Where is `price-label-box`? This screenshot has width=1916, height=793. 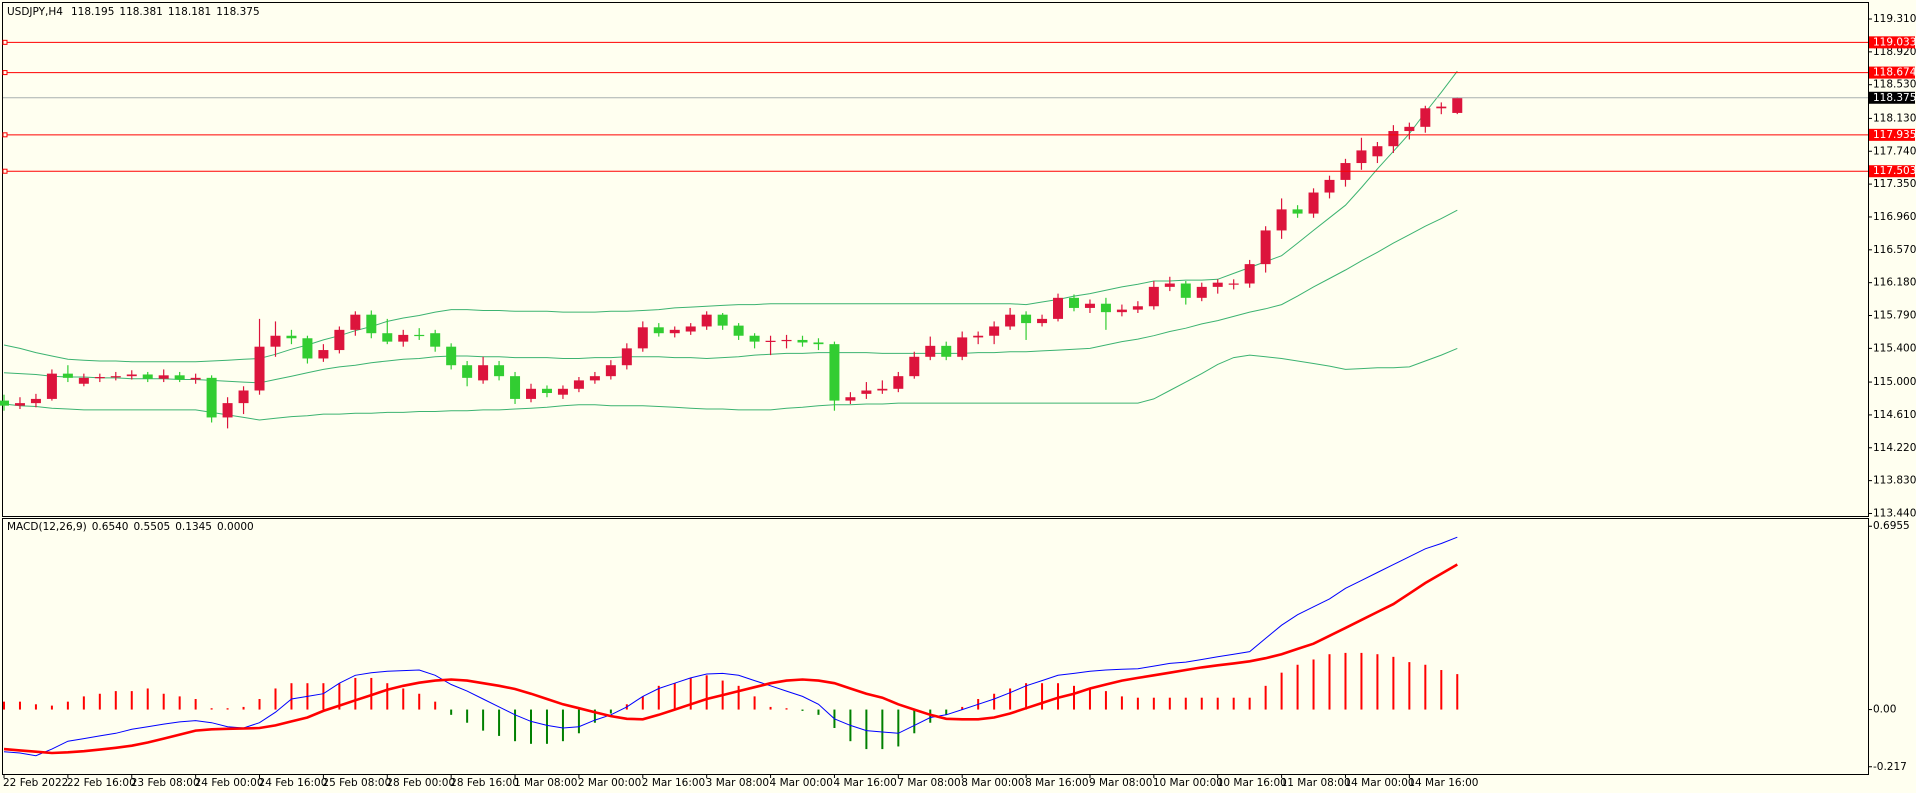 price-label-box is located at coordinates (1892, 97).